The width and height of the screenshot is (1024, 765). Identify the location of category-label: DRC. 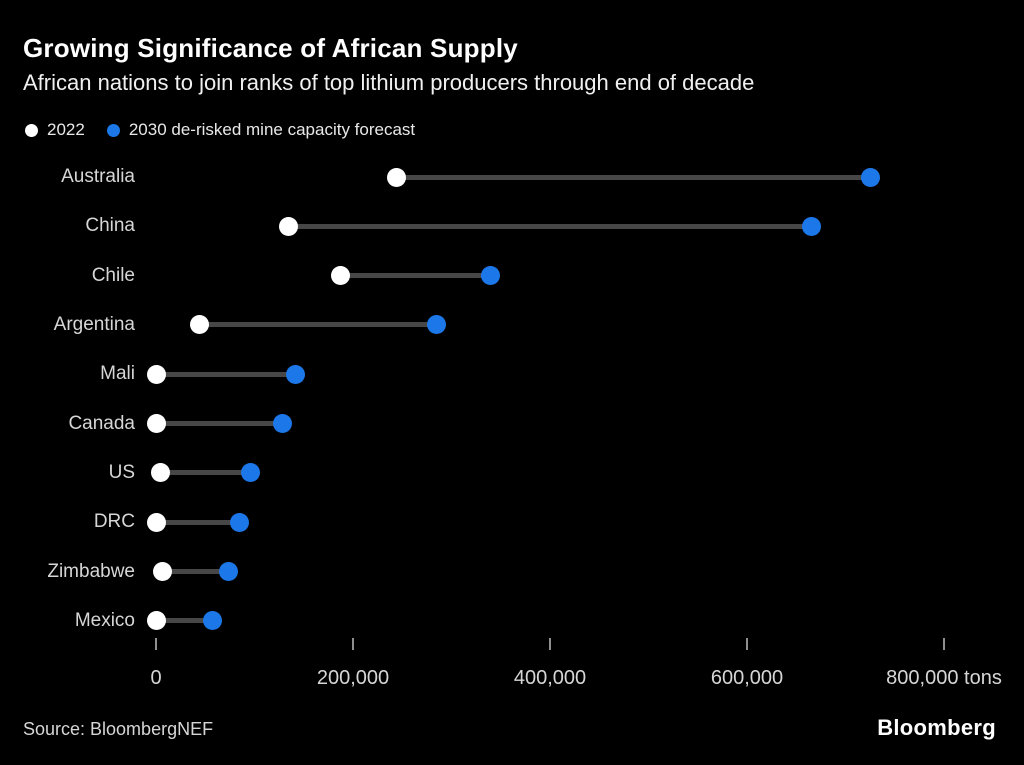
(114, 522).